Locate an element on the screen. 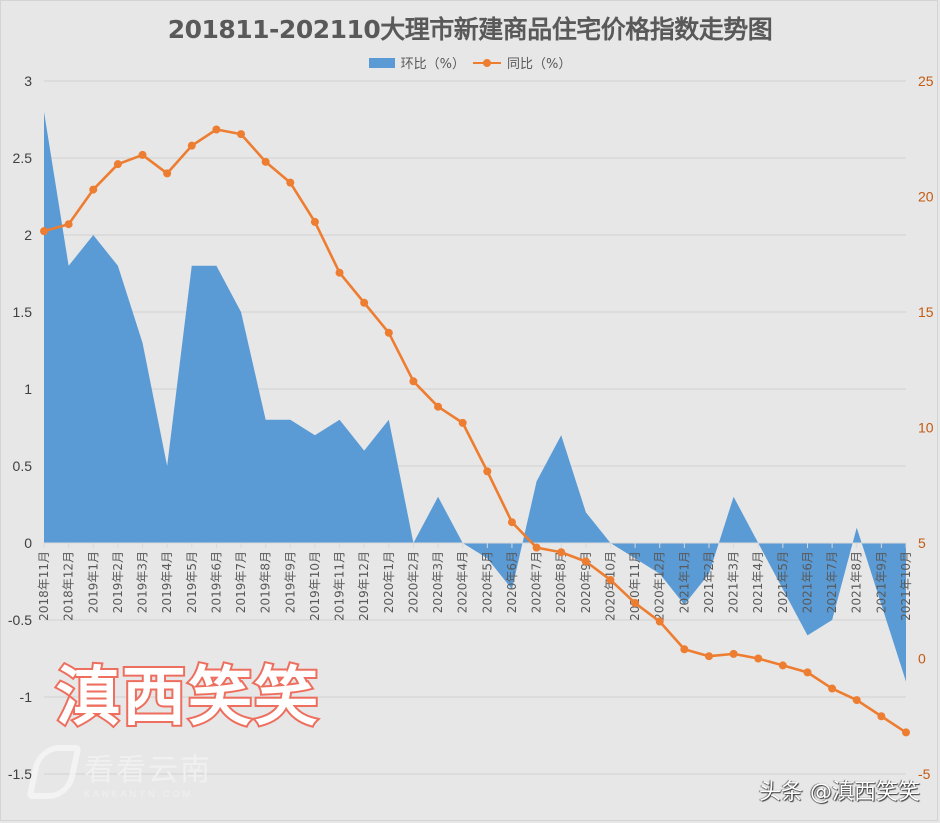 The image size is (940, 823). left-axis: 3 2.5 2 1.5 1 0.5 0 -0.5 -1 -1.5 is located at coordinates (20, 427).